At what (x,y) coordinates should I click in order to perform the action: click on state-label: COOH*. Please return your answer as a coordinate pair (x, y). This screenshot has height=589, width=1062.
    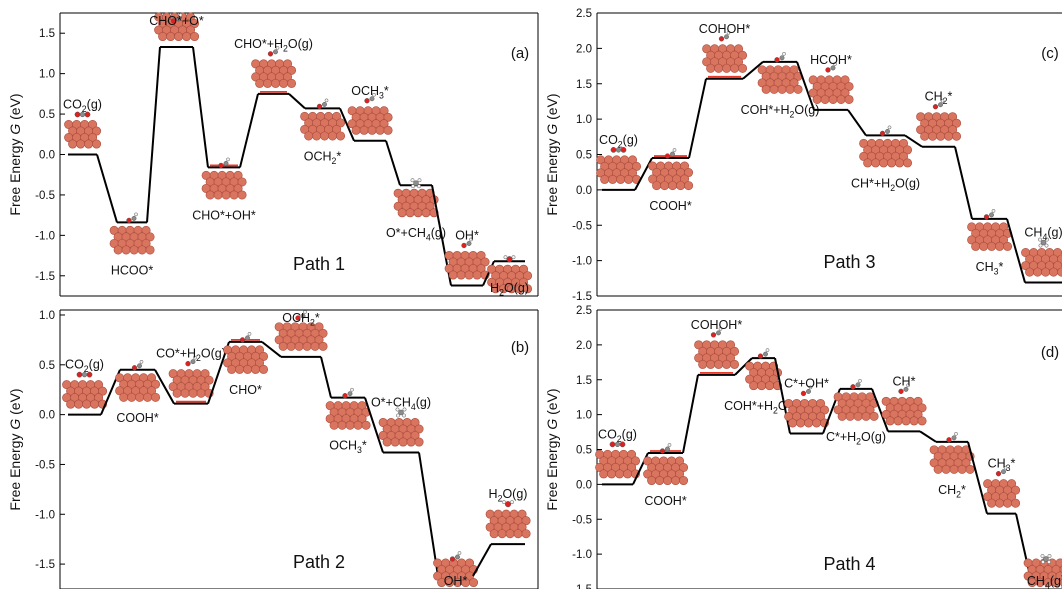
    Looking at the image, I should click on (670, 206).